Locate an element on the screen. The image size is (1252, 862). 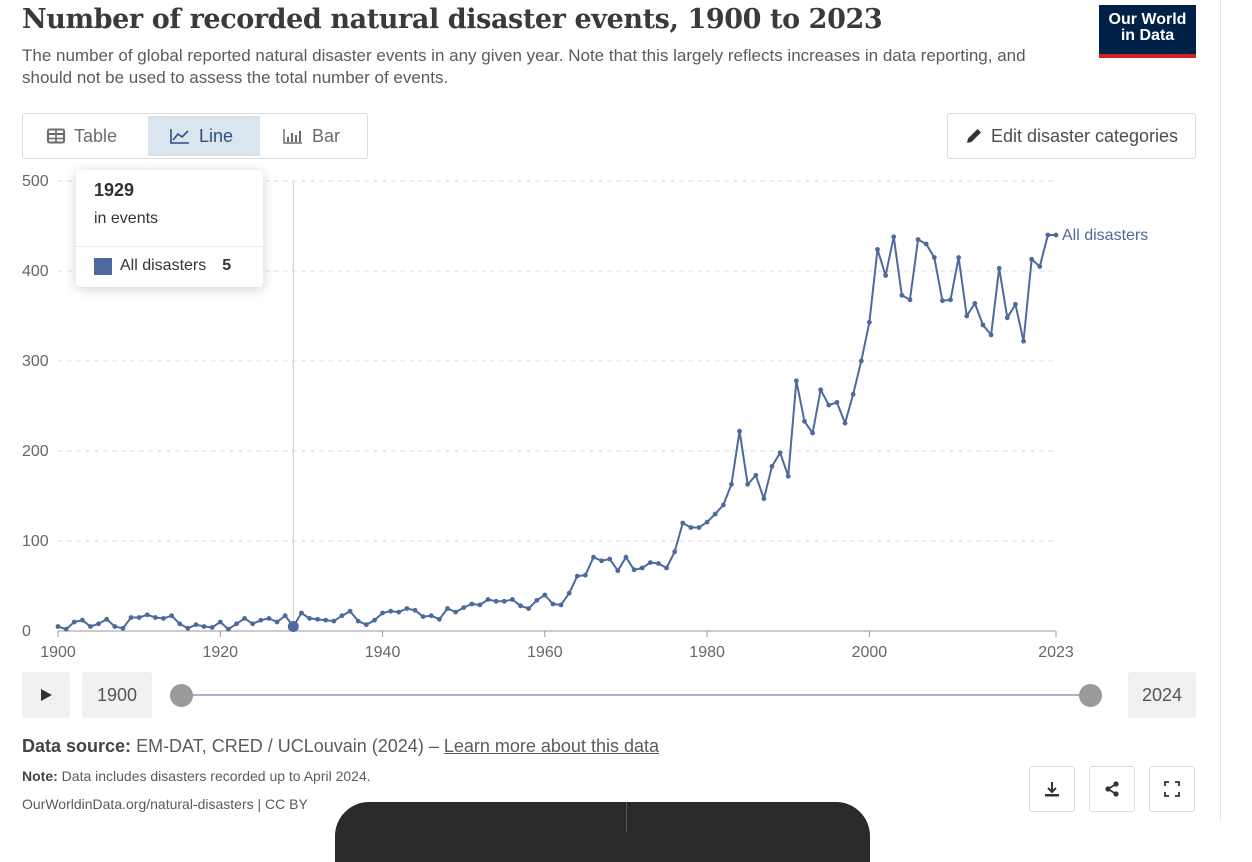
tooltip-row: All disasters 5 is located at coordinates (162, 266).